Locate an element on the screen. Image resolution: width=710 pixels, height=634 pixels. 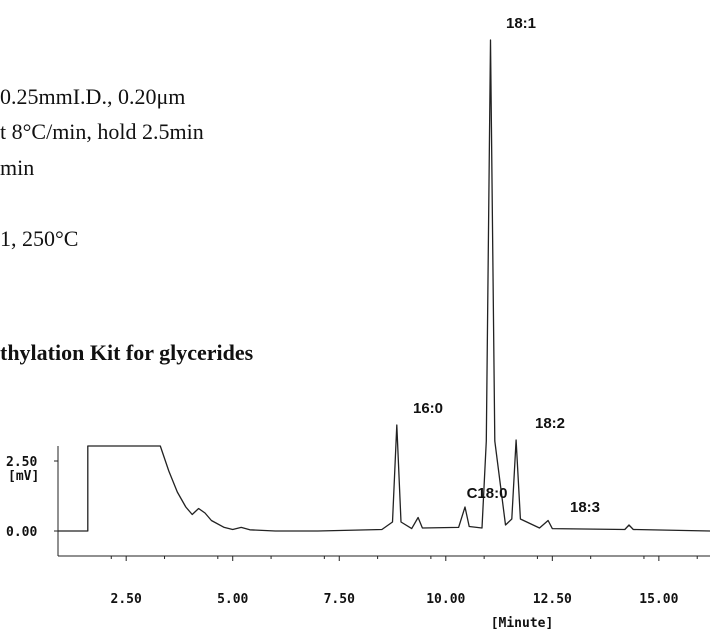
peak-label: 18:3 is located at coordinates (585, 507).